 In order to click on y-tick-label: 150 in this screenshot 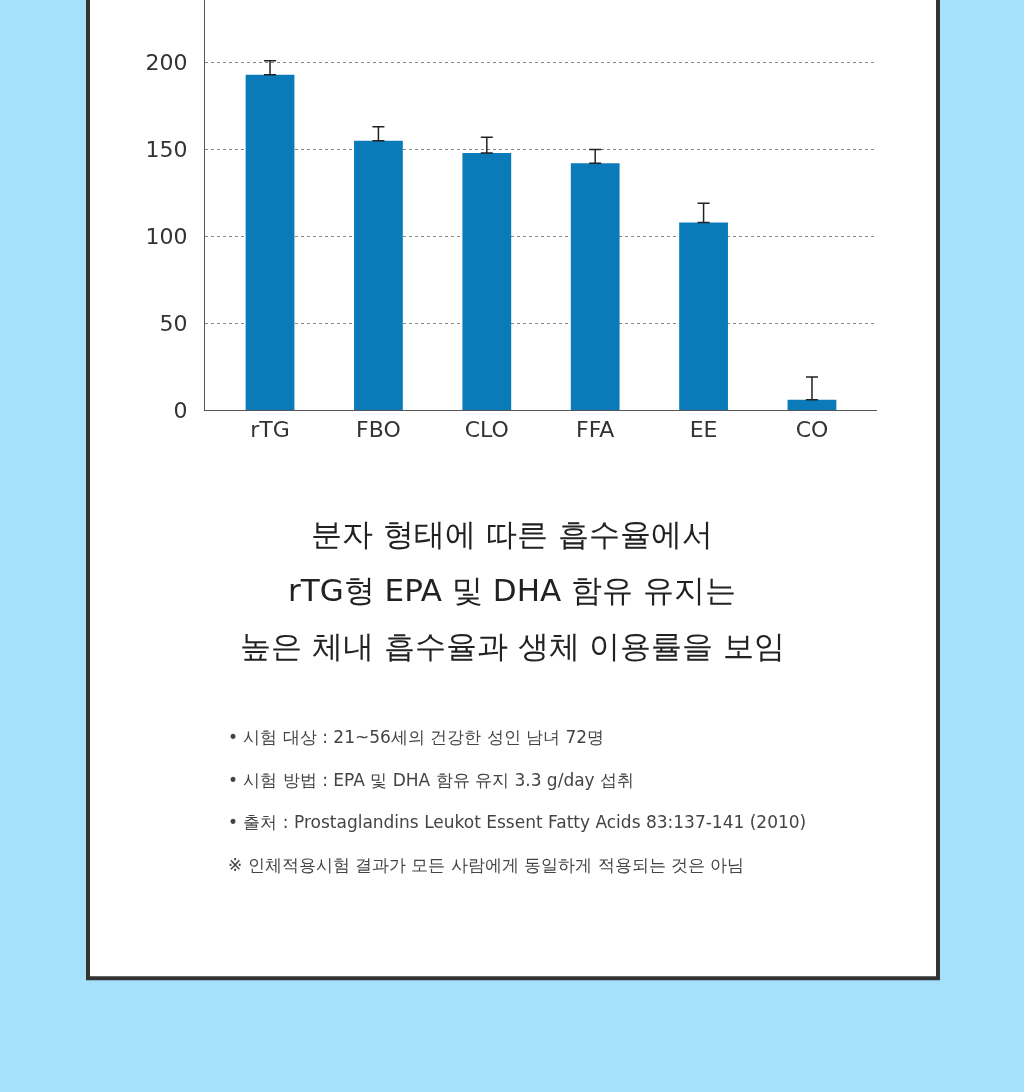, I will do `click(166, 150)`.